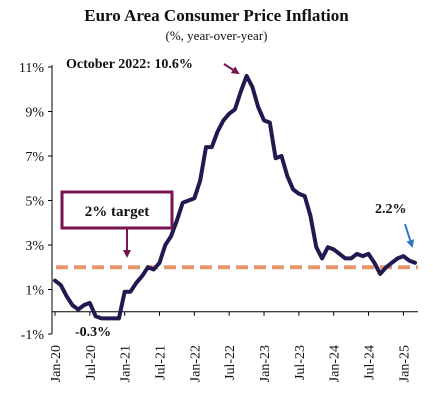  Describe the element at coordinates (216, 15) in the screenshot. I see `chart-title: Euro Area Consumer Price Inflation` at that location.